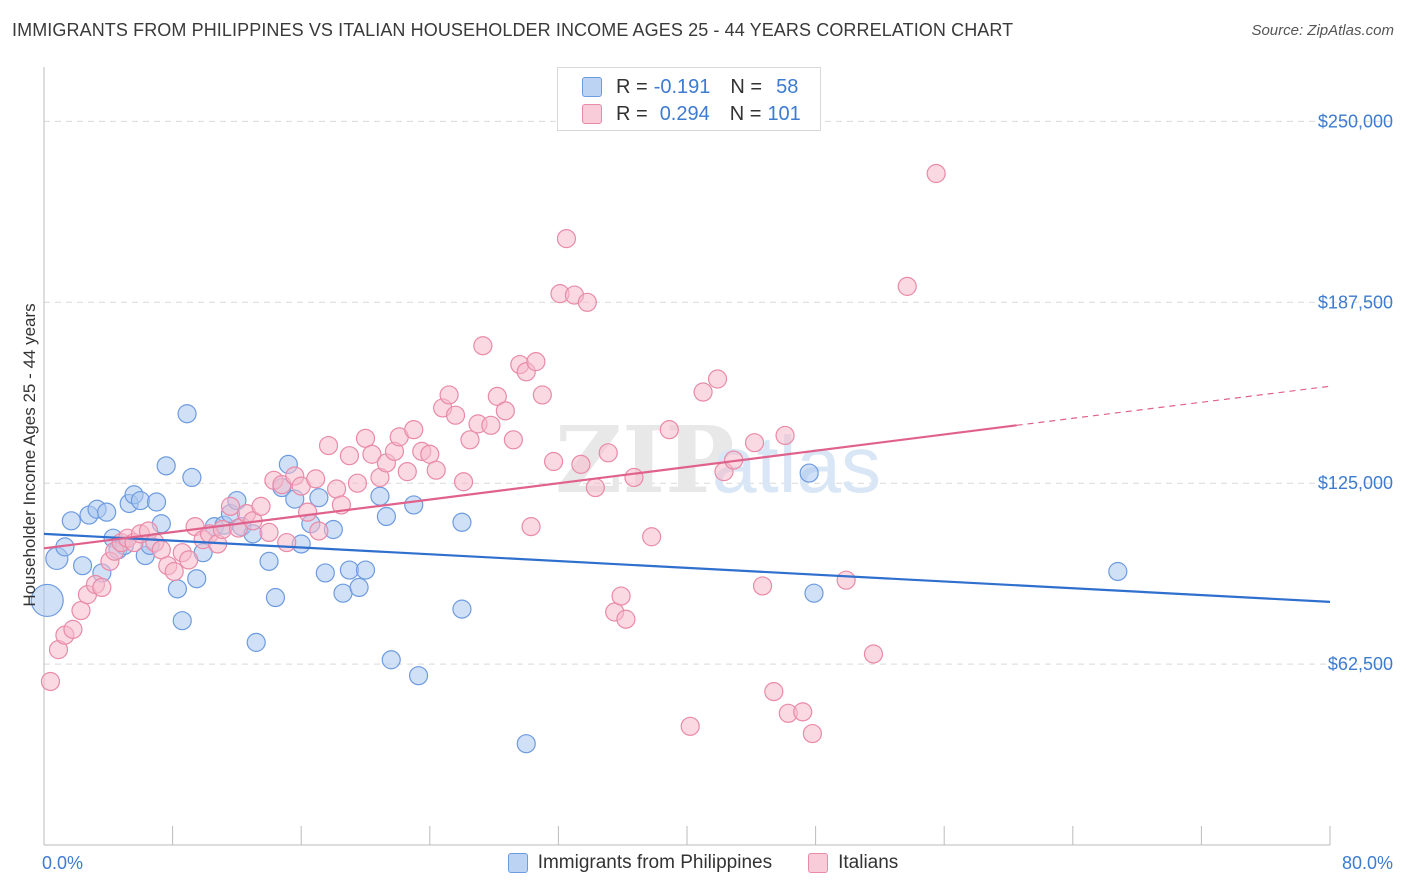 The width and height of the screenshot is (1406, 892). I want to click on legend-n-value: 58, so click(787, 86).